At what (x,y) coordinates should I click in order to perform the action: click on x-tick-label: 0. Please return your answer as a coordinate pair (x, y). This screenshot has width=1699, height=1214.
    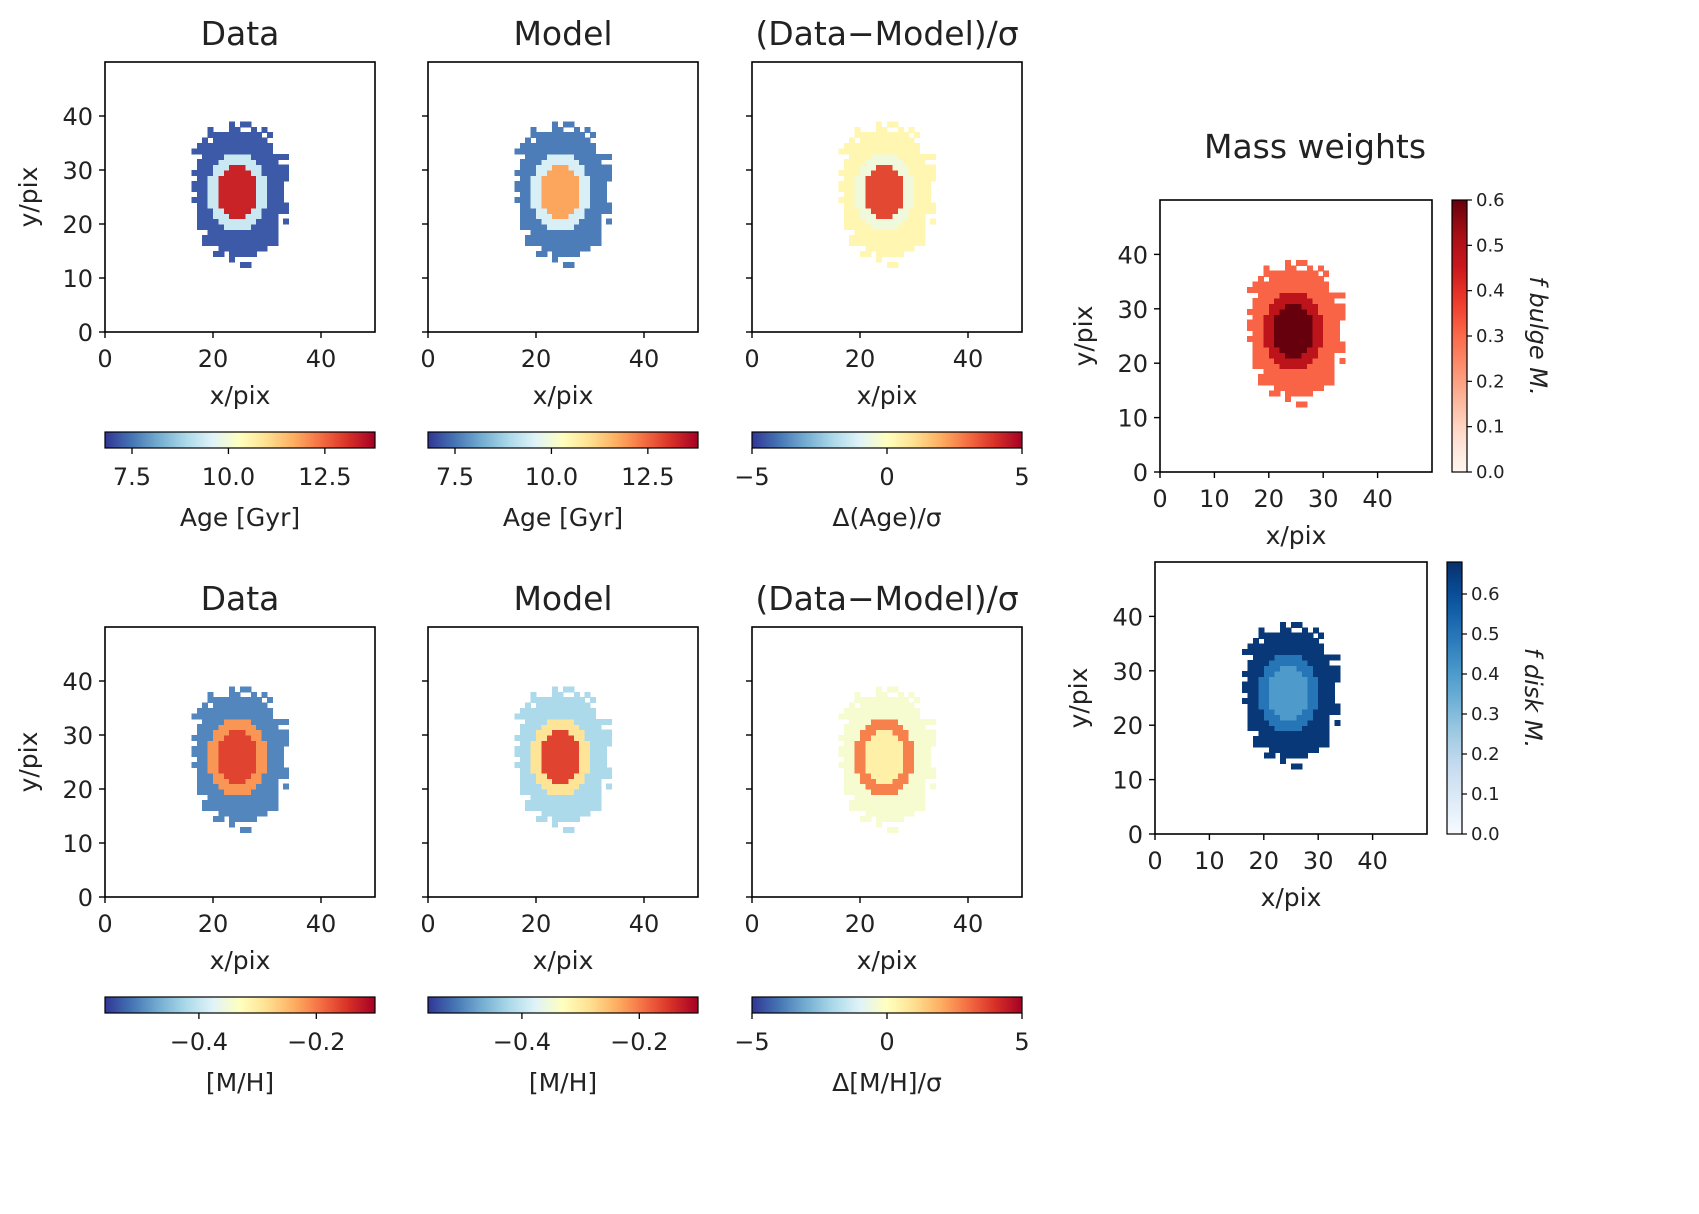
    Looking at the image, I should click on (427, 924).